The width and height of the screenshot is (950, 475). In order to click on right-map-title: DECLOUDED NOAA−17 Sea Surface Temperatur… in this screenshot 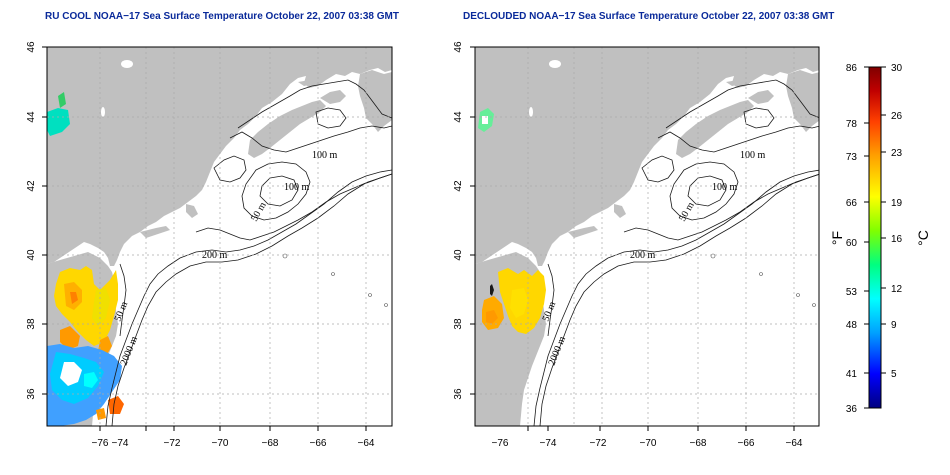, I will do `click(649, 16)`.